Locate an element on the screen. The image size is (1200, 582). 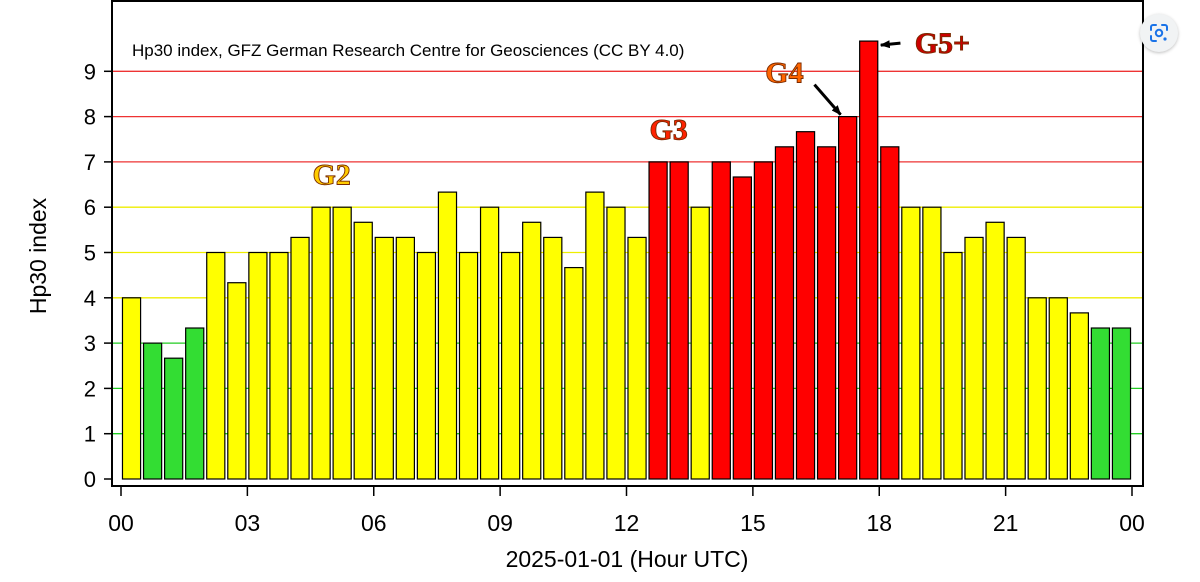
x-tick-label: 15 is located at coordinates (753, 523).